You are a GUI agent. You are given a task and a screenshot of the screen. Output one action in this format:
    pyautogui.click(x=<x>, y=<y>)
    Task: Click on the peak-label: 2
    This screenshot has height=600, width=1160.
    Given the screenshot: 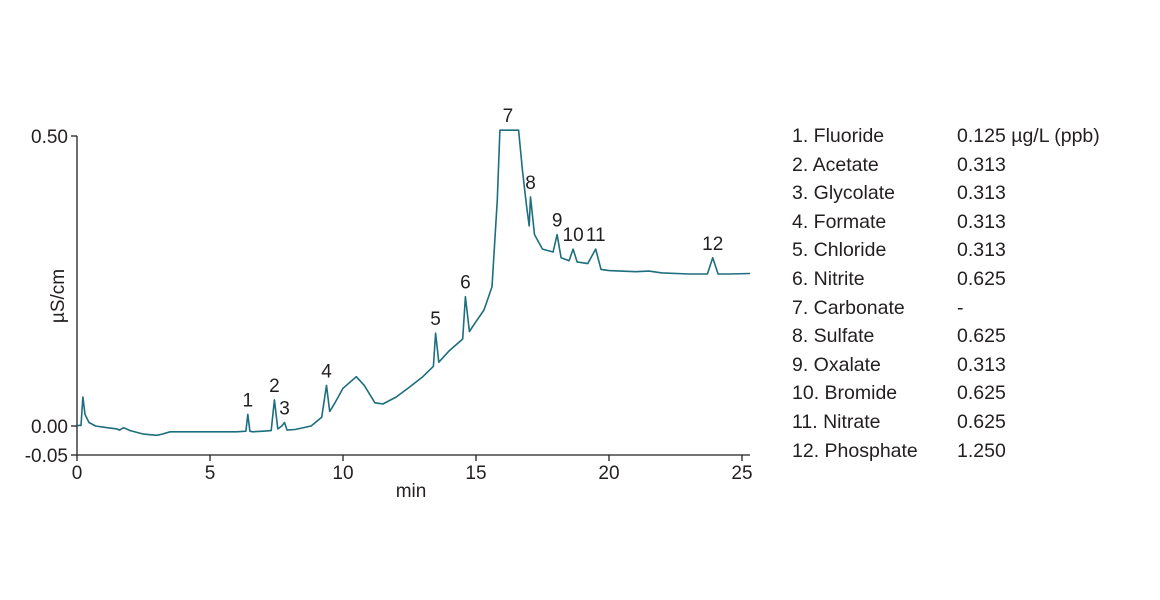 What is the action you would take?
    pyautogui.click(x=274, y=386)
    